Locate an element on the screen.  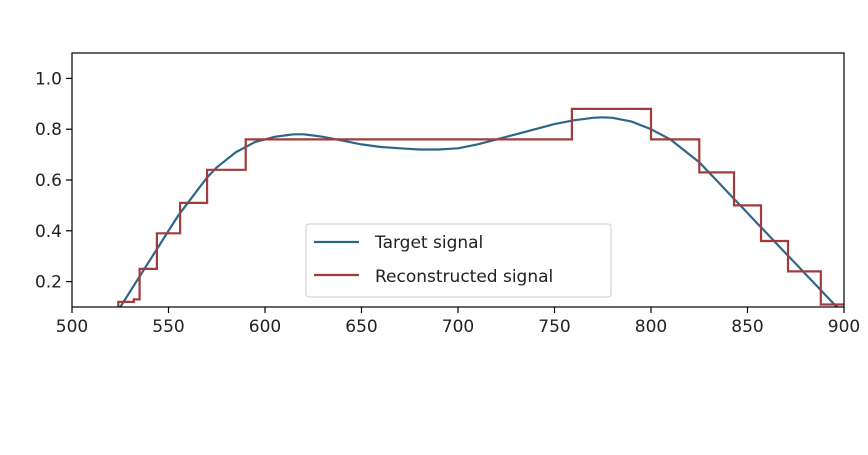
x-tick-label: 850 is located at coordinates (747, 327).